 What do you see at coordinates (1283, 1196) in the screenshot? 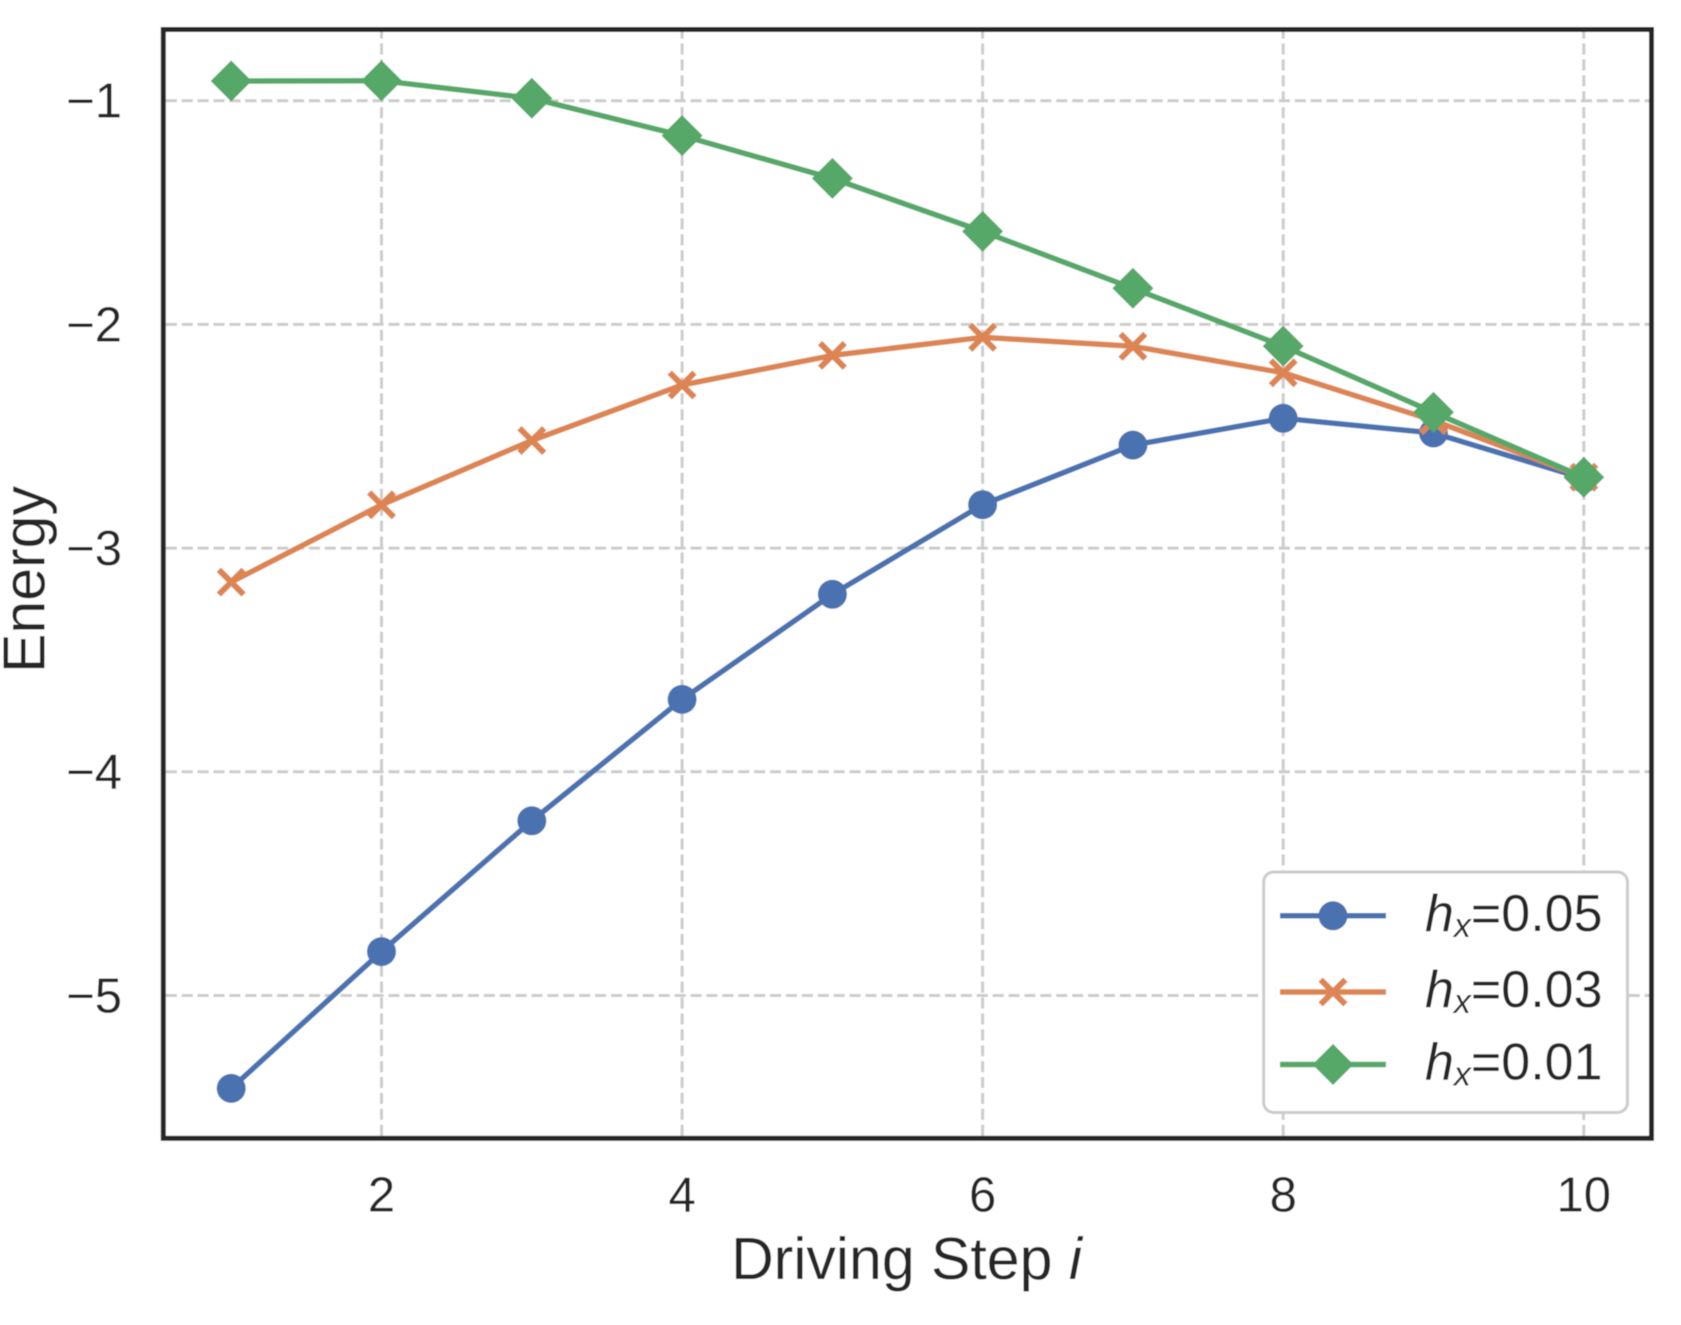
I see `svg-text: 8` at bounding box center [1283, 1196].